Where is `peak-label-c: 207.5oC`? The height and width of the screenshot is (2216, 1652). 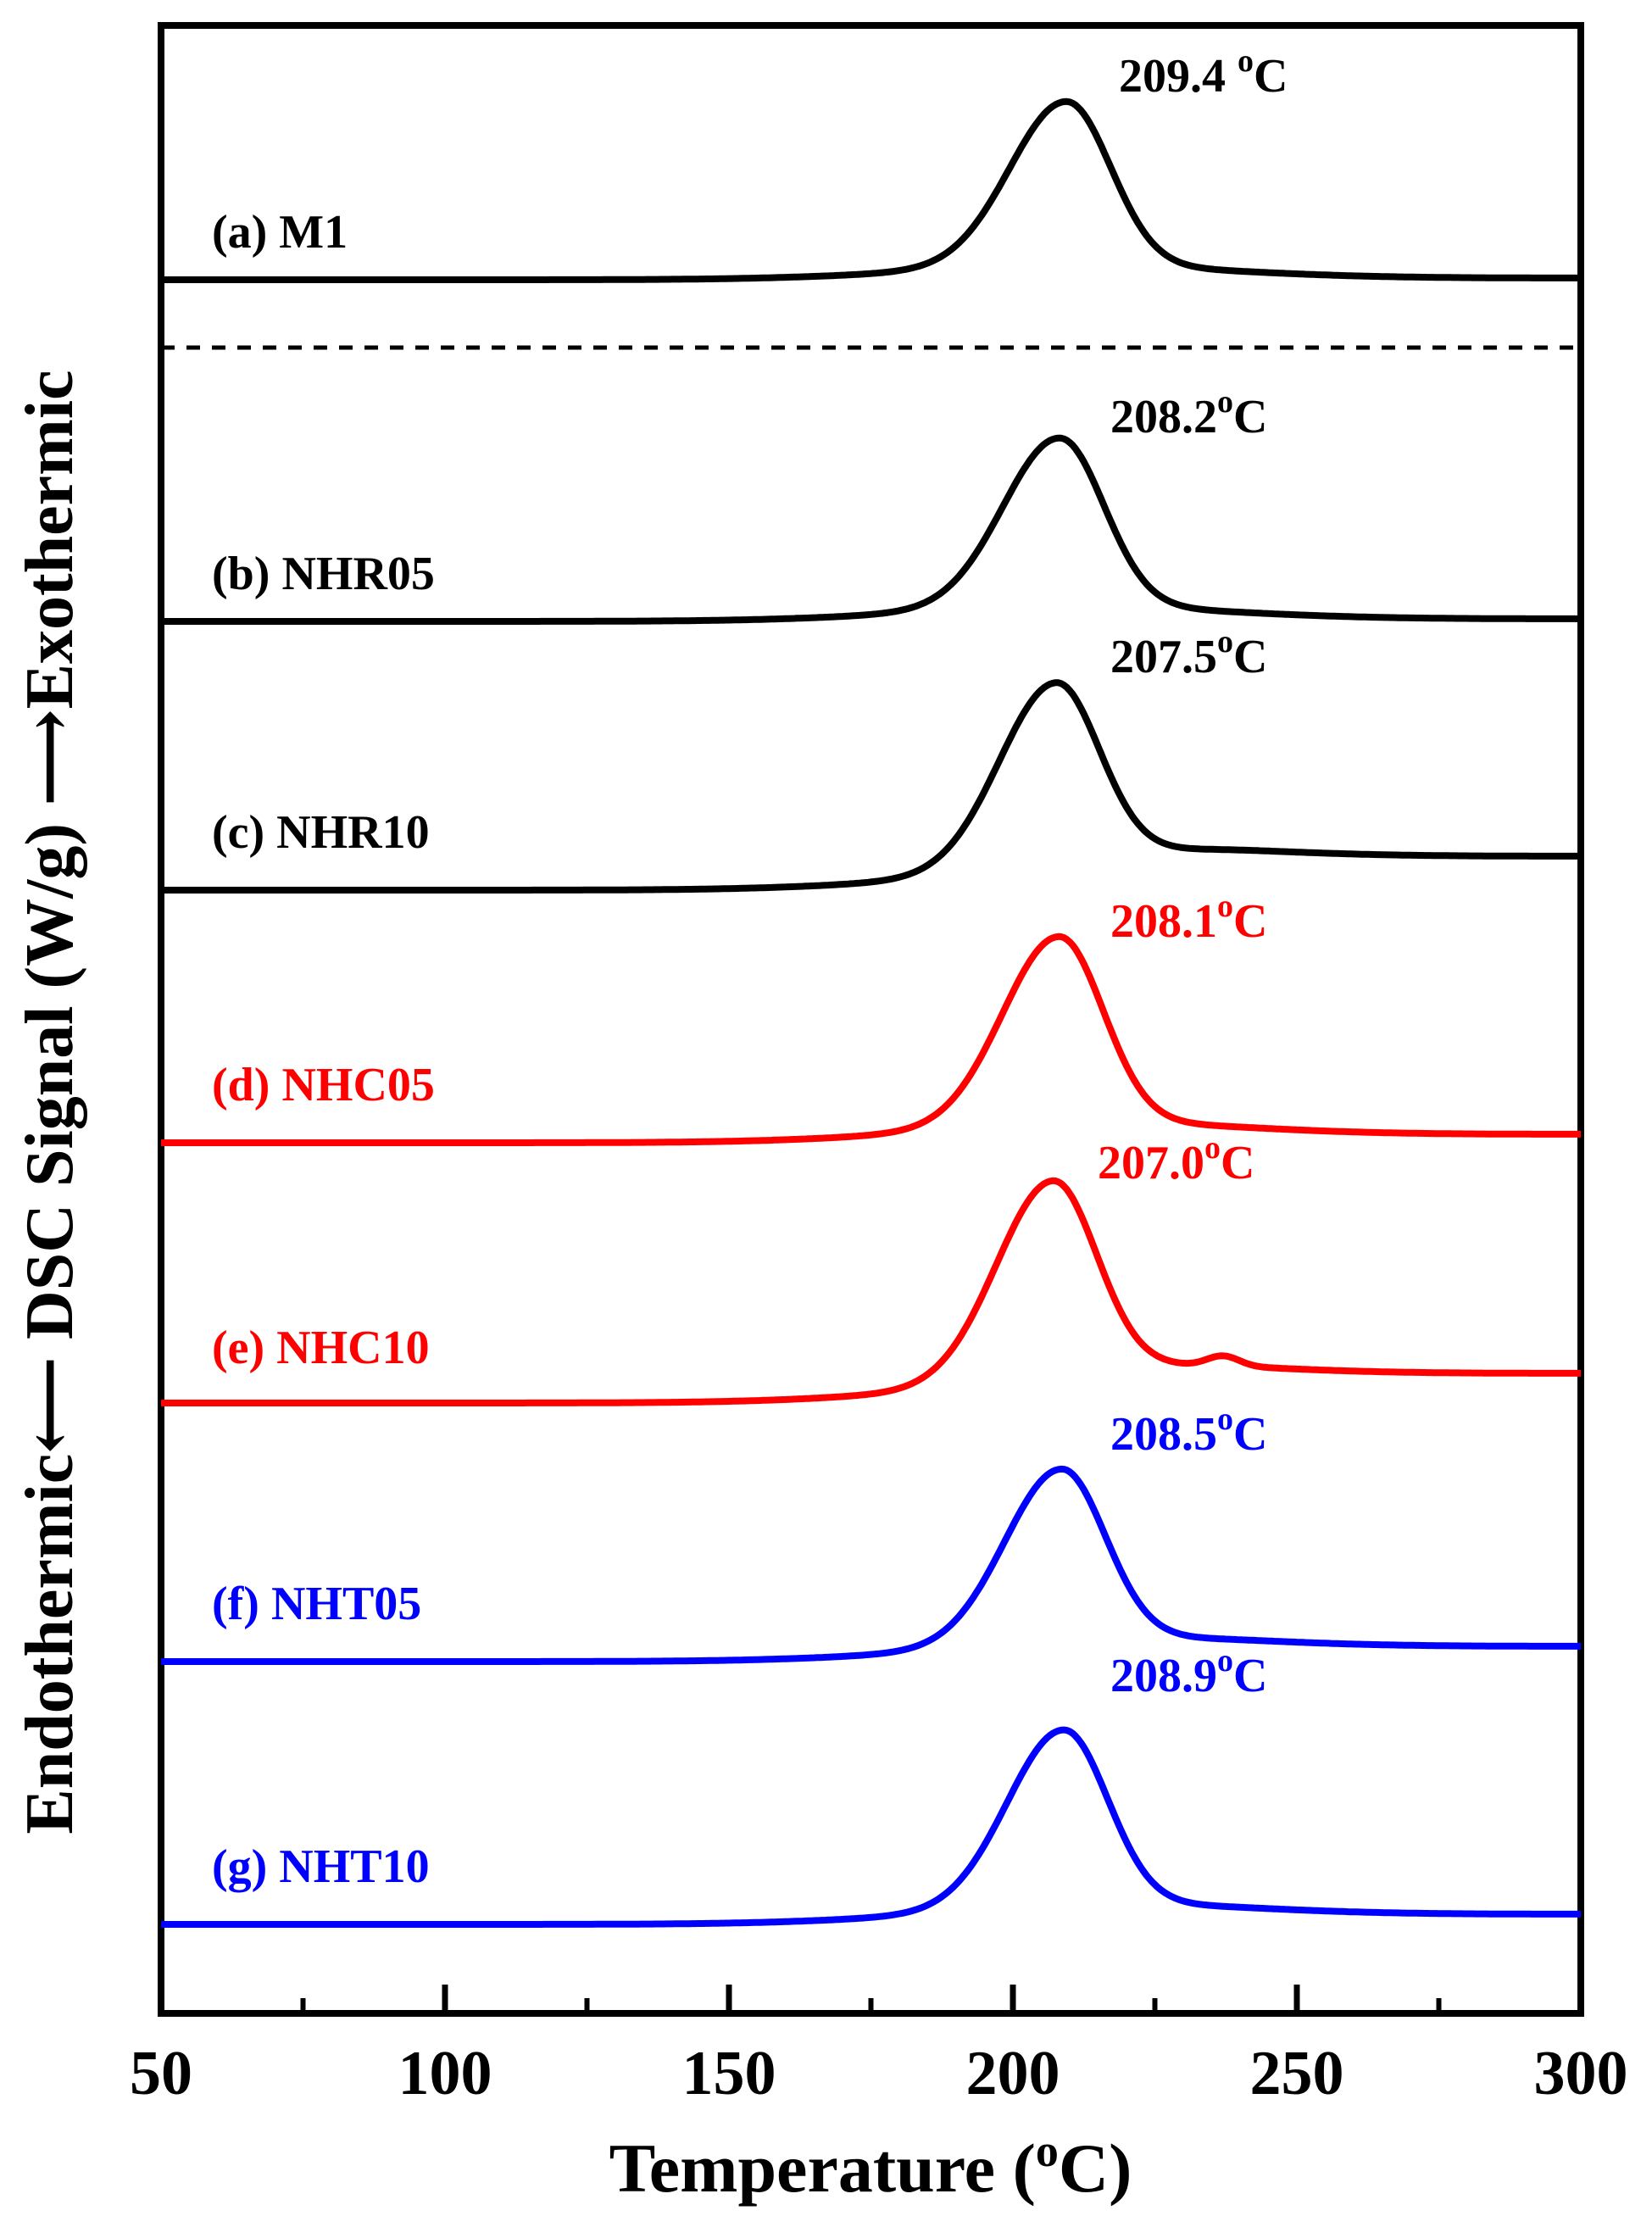 peak-label-c: 207.5oC is located at coordinates (1188, 653).